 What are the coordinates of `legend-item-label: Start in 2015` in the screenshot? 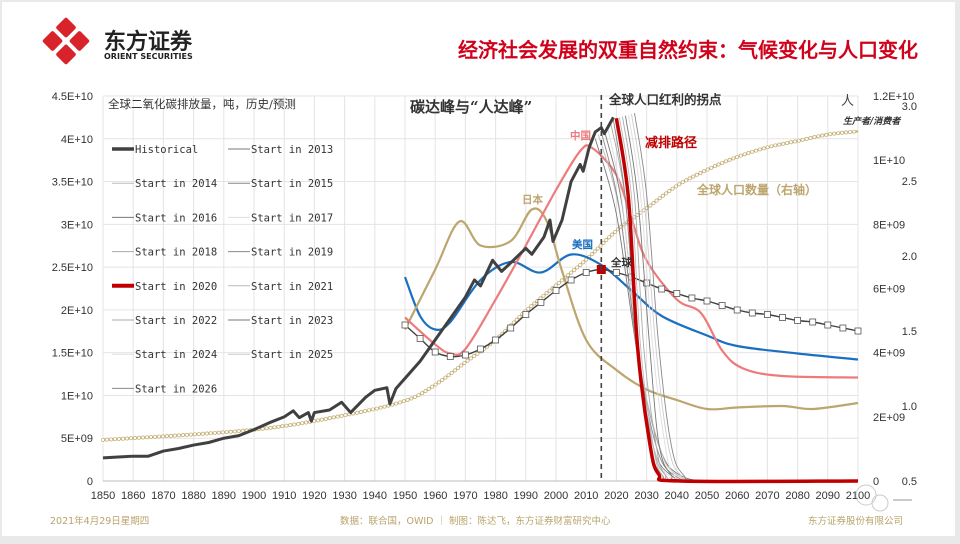 It's located at (292, 184).